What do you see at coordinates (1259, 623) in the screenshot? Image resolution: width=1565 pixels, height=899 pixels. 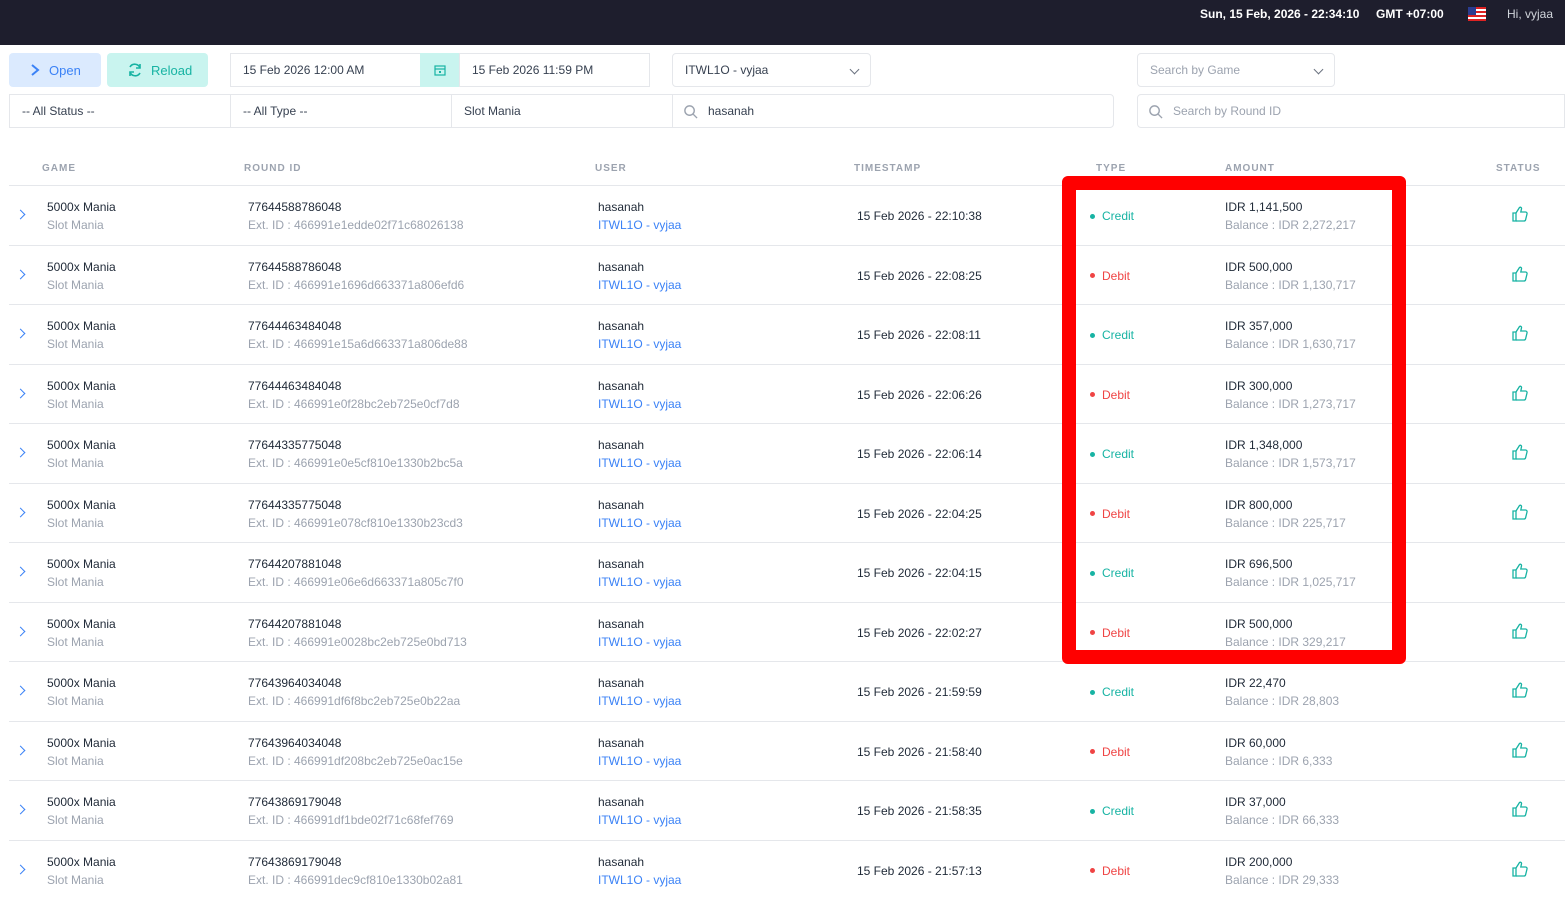 I see `amount: IDR 500,000` at bounding box center [1259, 623].